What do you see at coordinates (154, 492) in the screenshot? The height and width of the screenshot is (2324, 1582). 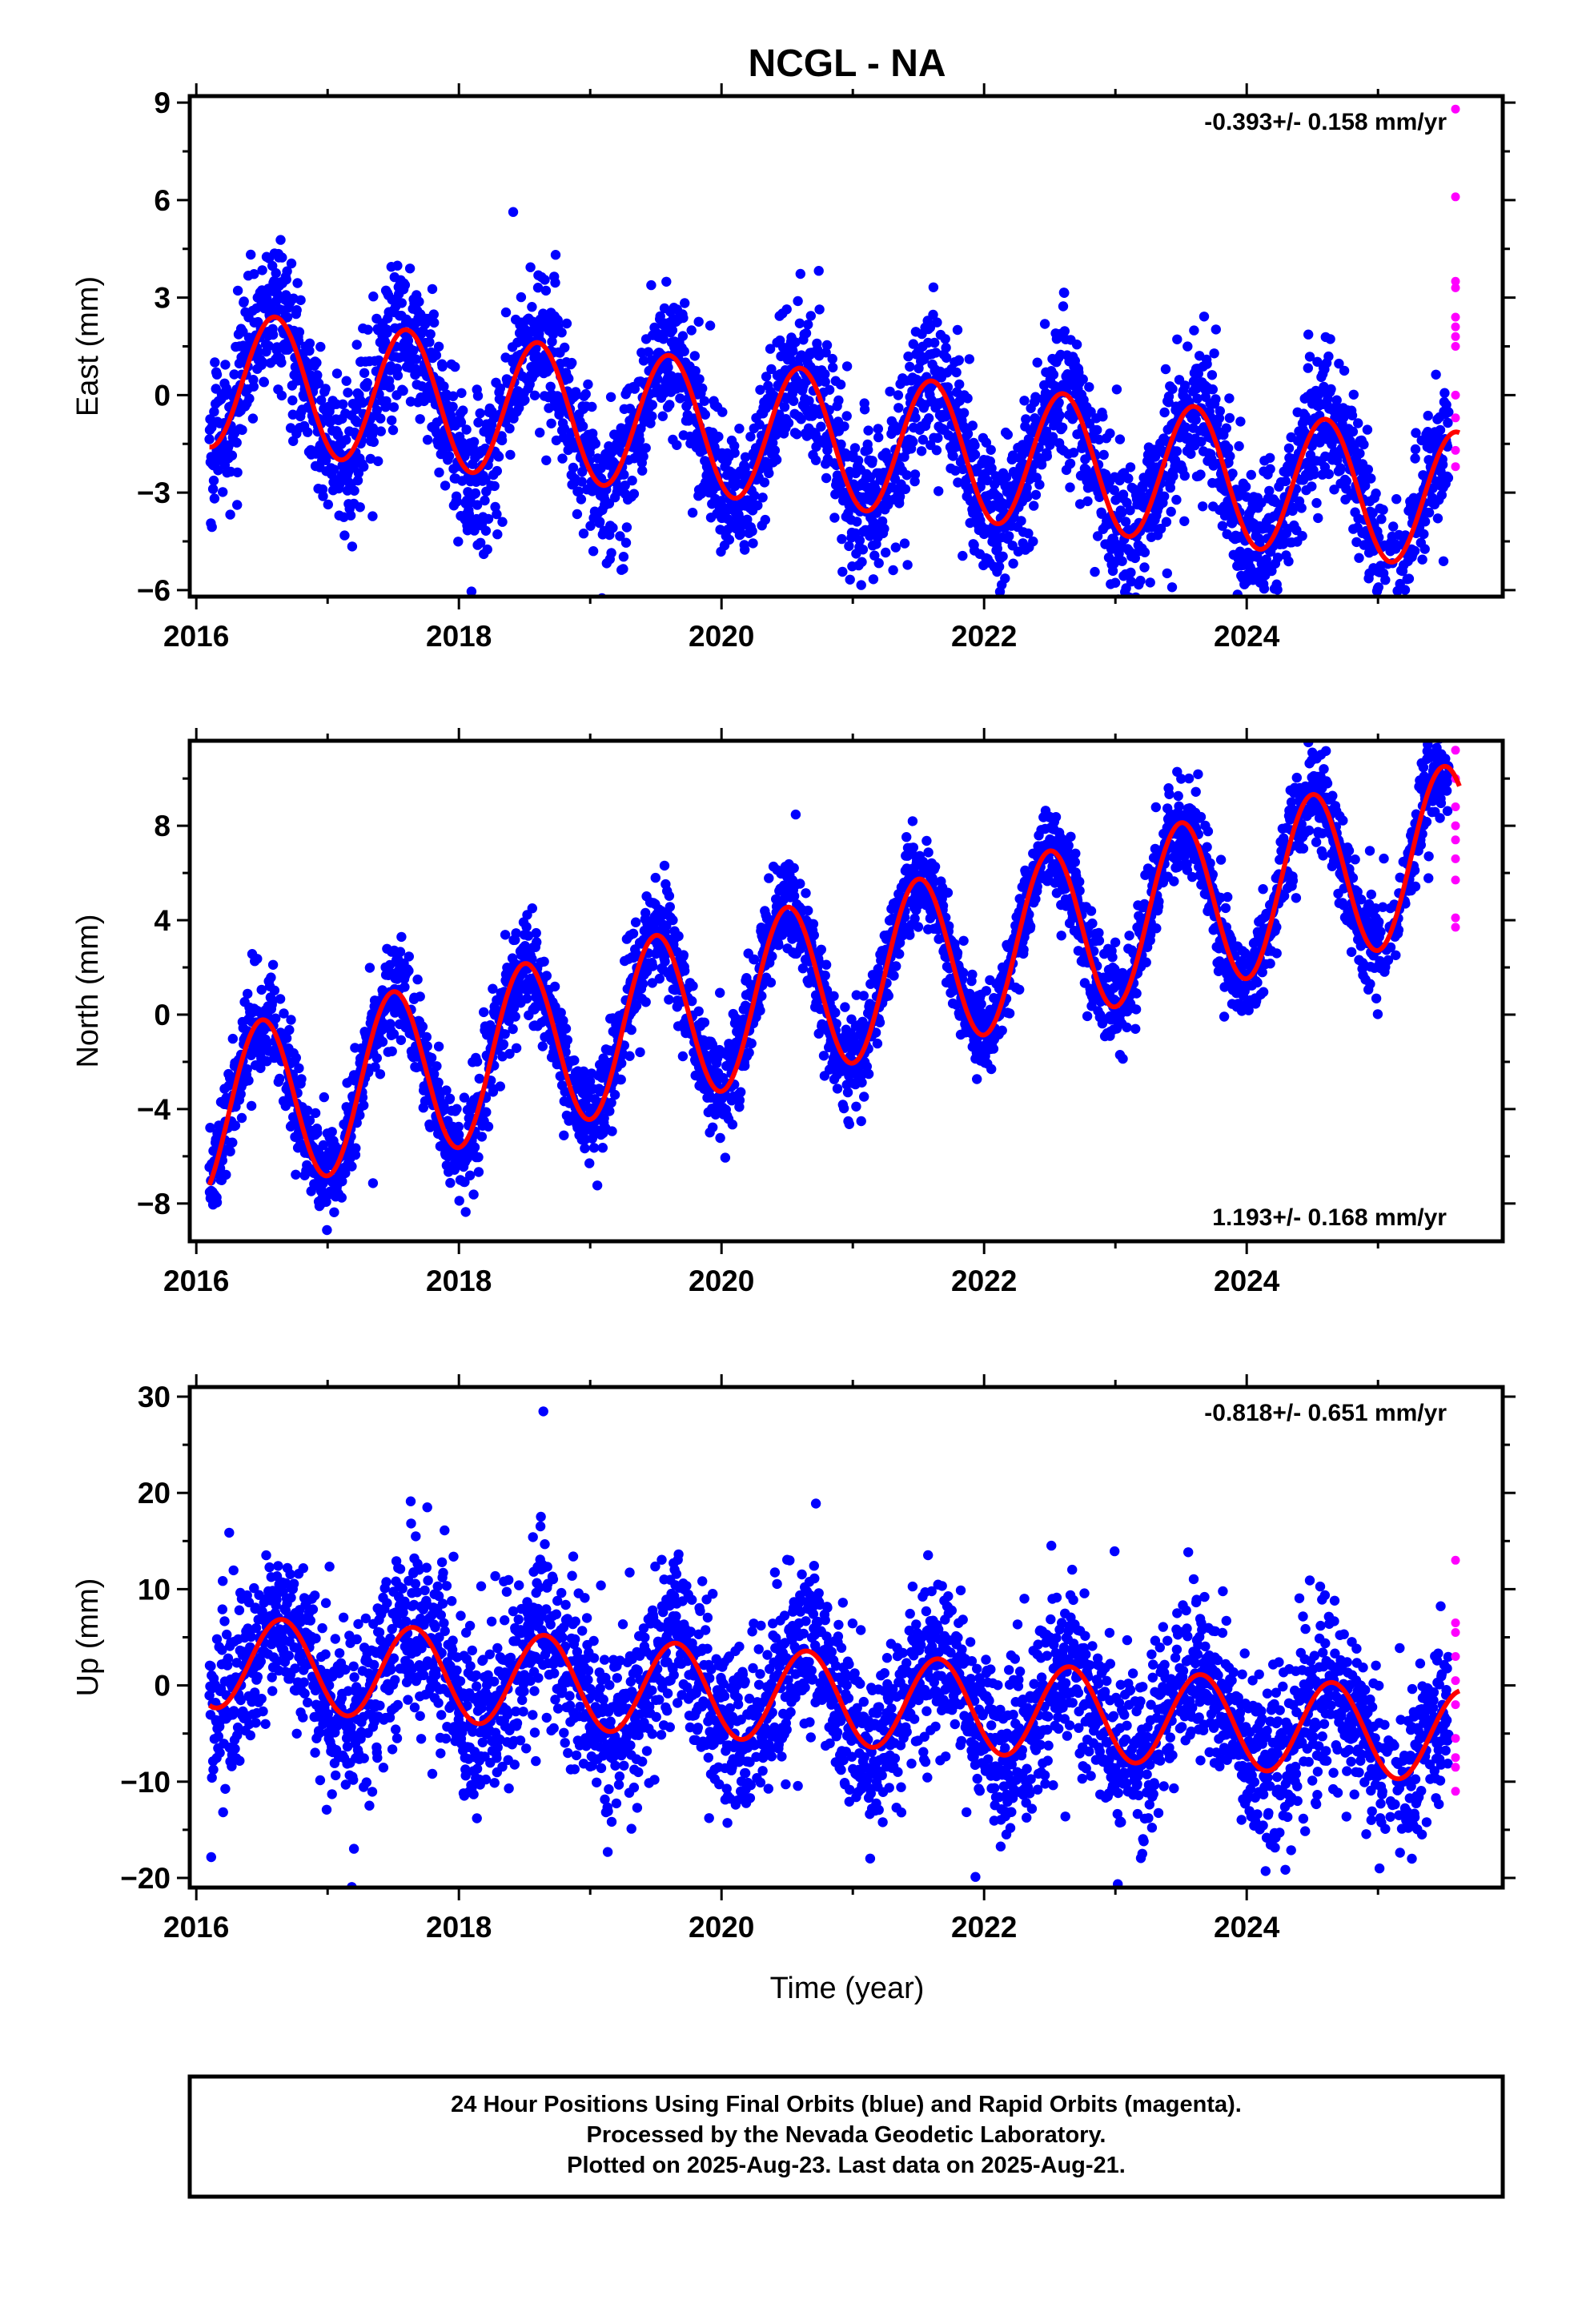 I see `east-y-tick-label: −3` at bounding box center [154, 492].